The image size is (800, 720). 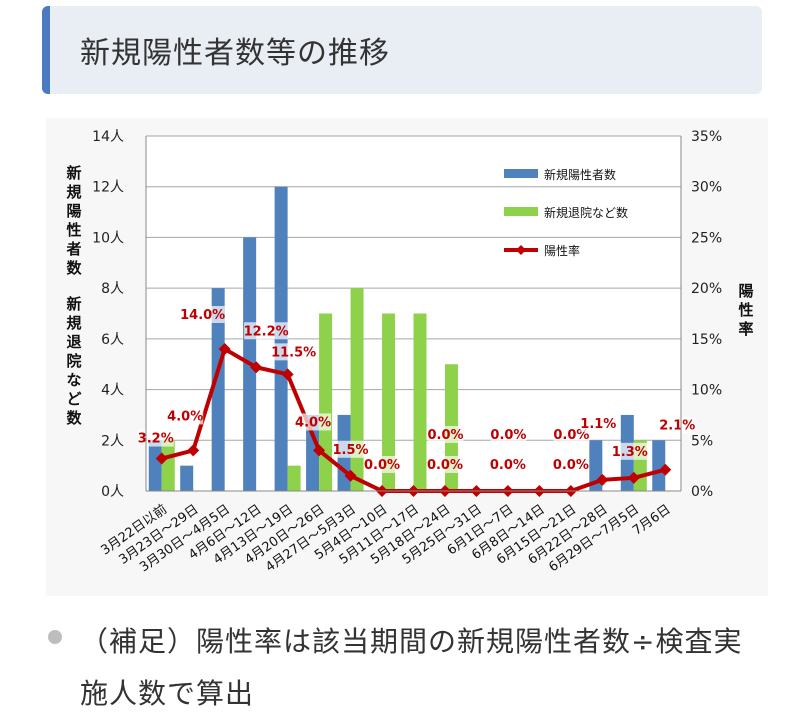 What do you see at coordinates (706, 137) in the screenshot?
I see `y-right-tick-label: 35%` at bounding box center [706, 137].